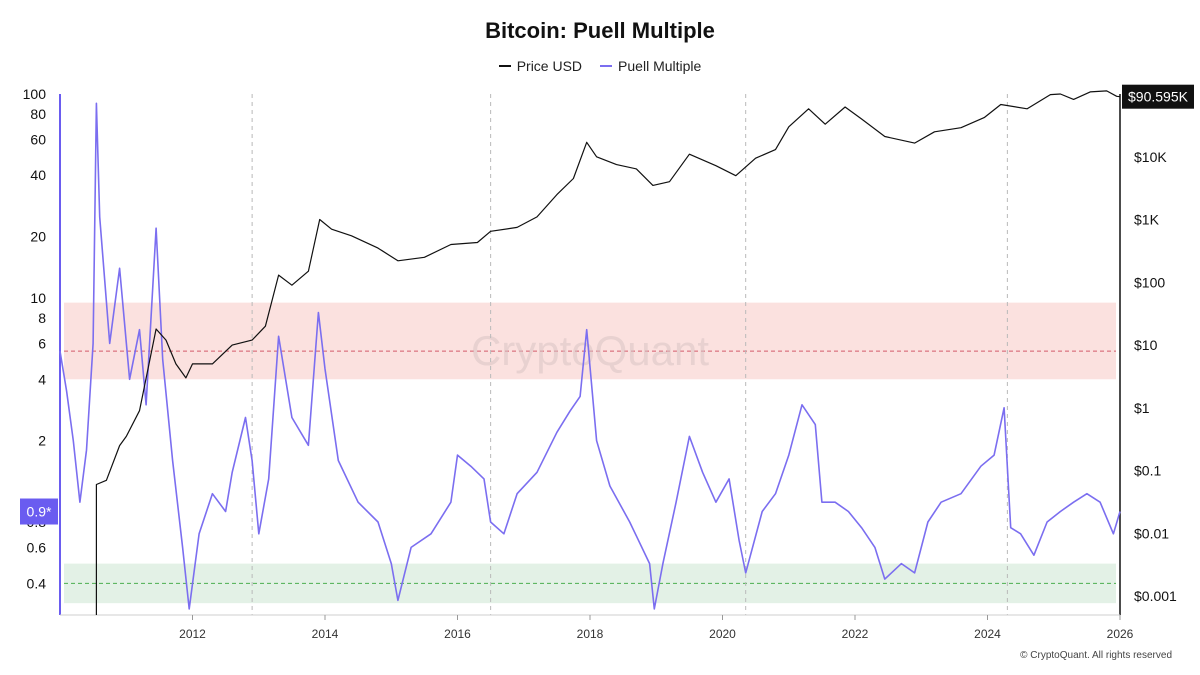  Describe the element at coordinates (38, 175) in the screenshot. I see `left-tick-label-3: 40` at that location.